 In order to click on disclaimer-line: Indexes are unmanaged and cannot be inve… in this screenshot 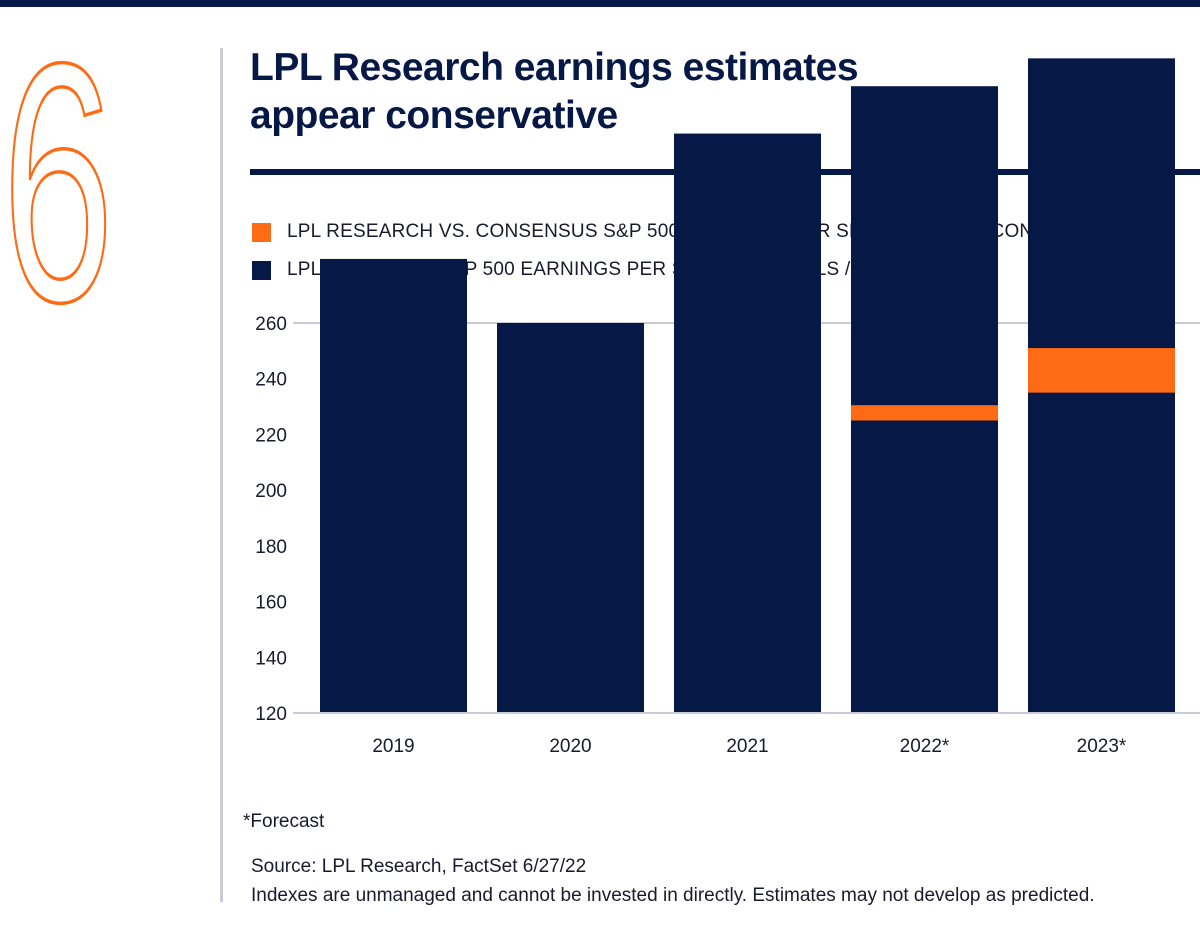, I will do `click(673, 895)`.